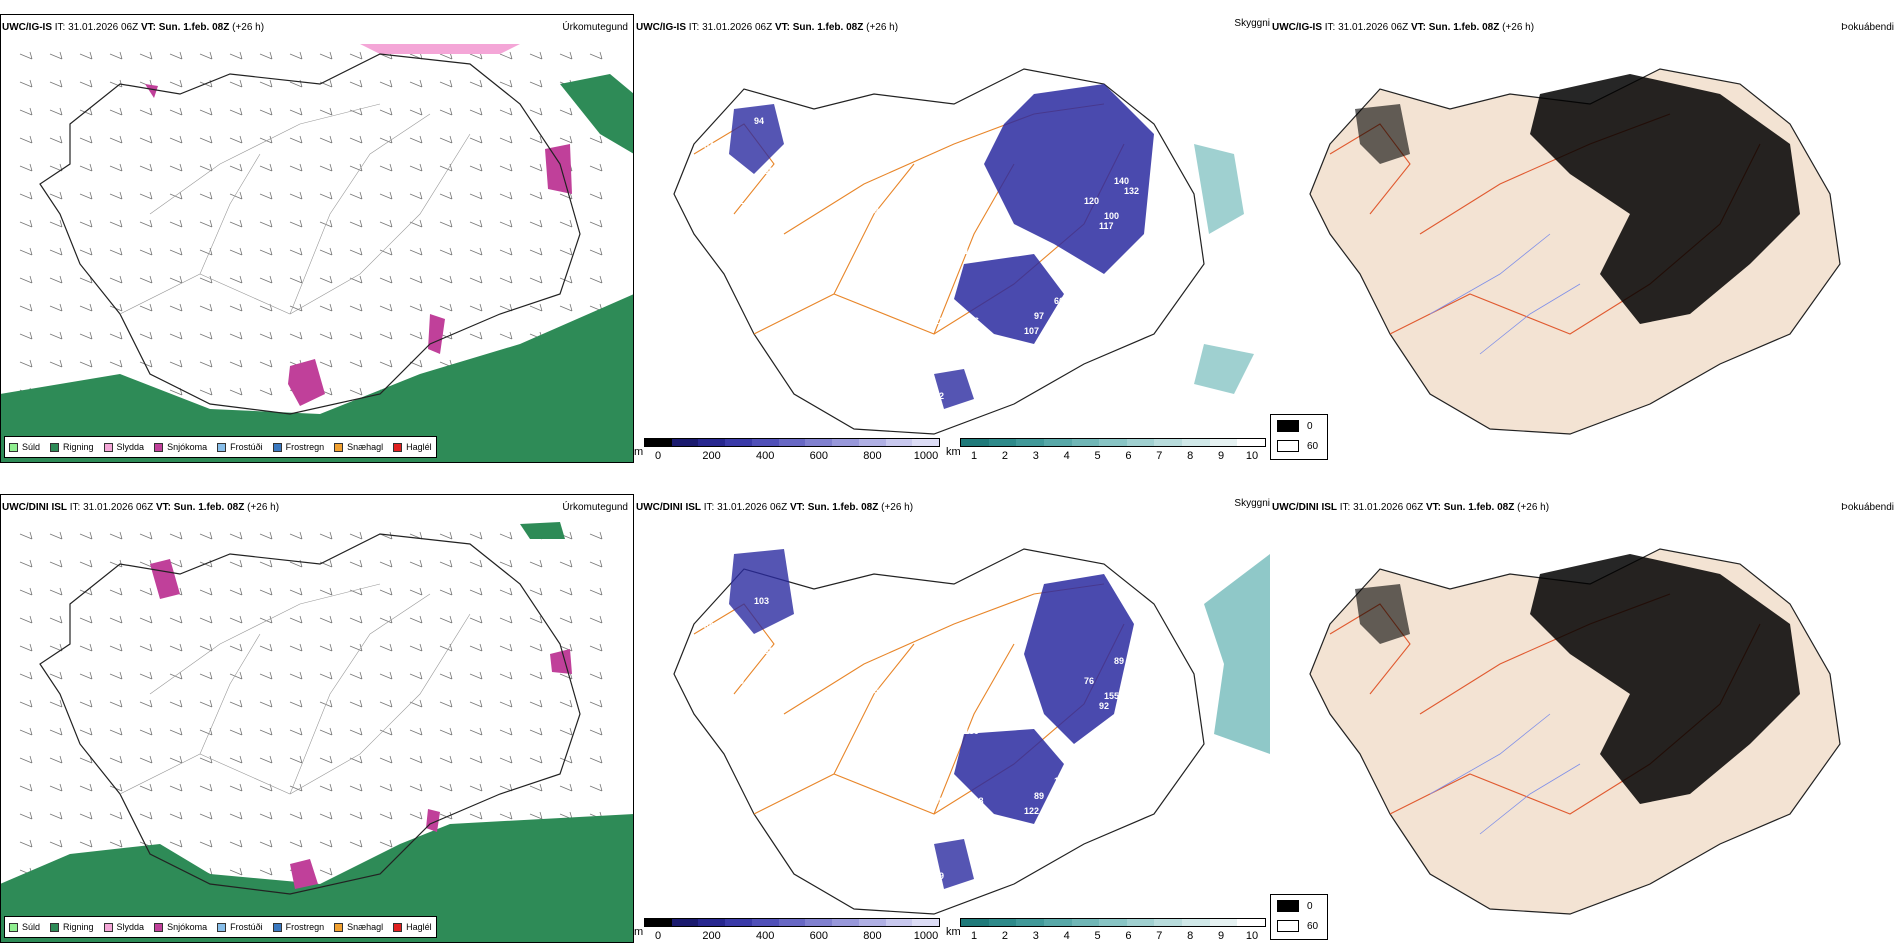 Image resolution: width=1900 pixels, height=950 pixels. What do you see at coordinates (1097, 936) in the screenshot?
I see `colorbar-tick: 5` at bounding box center [1097, 936].